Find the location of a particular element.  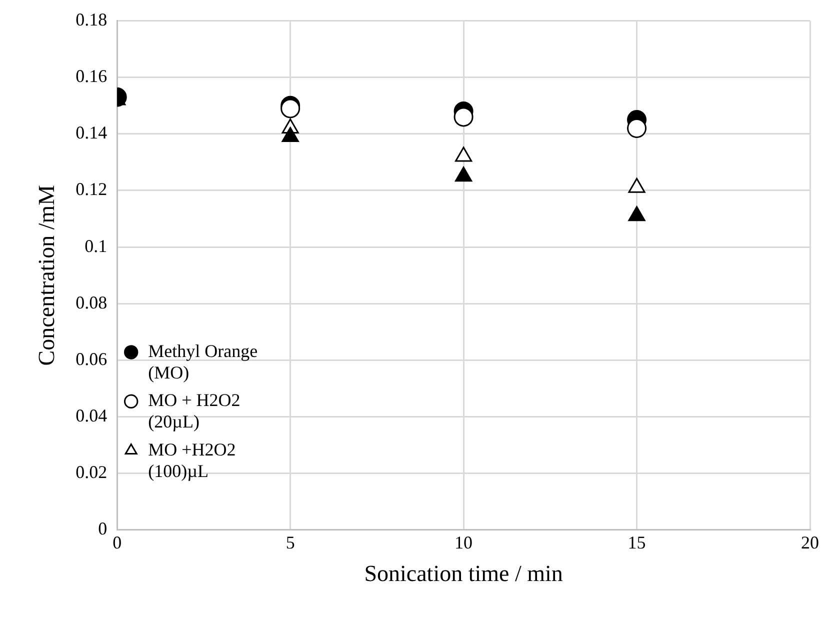

x-axis-title: Sonication time / min is located at coordinates (464, 573).